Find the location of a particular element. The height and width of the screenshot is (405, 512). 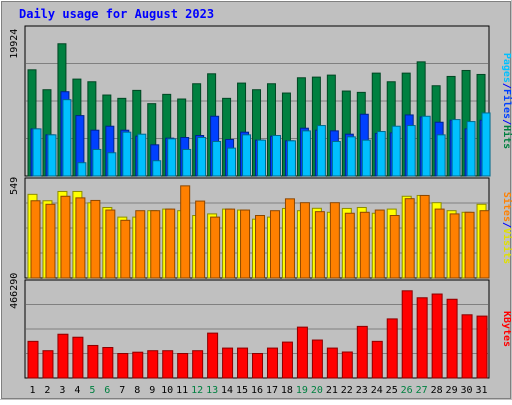

x-tick-label-day-13: 13 is located at coordinates (212, 390).